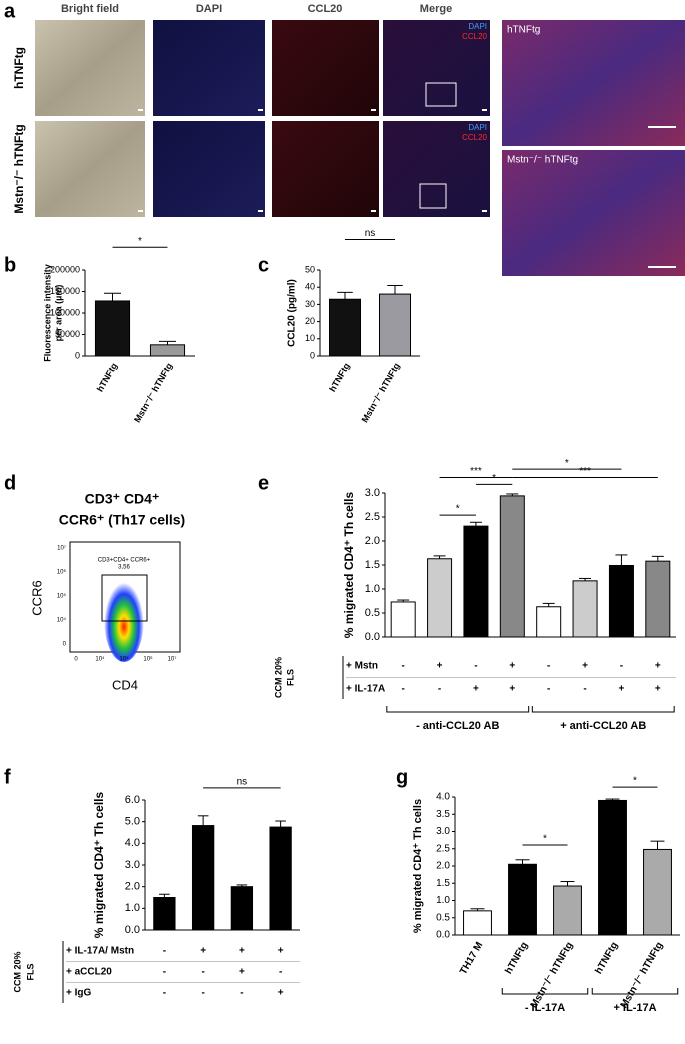 The image size is (685, 1044). Describe the element at coordinates (65, 269) in the screenshot. I see `y-tick-label: 200000` at that location.